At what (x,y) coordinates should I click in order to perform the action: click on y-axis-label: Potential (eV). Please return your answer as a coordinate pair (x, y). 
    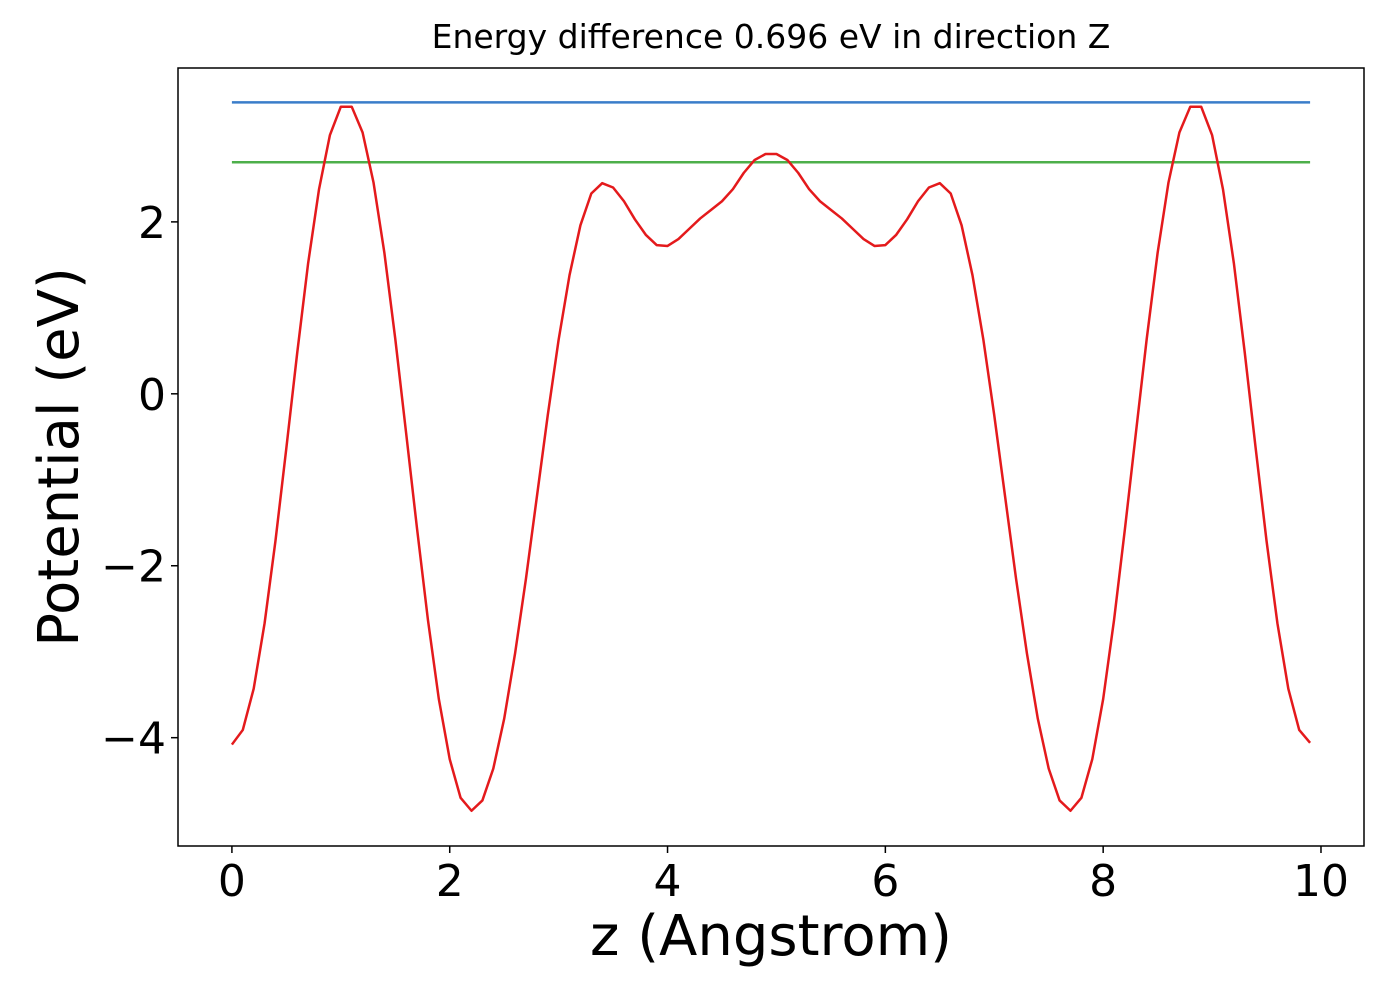
    Looking at the image, I should click on (59, 457).